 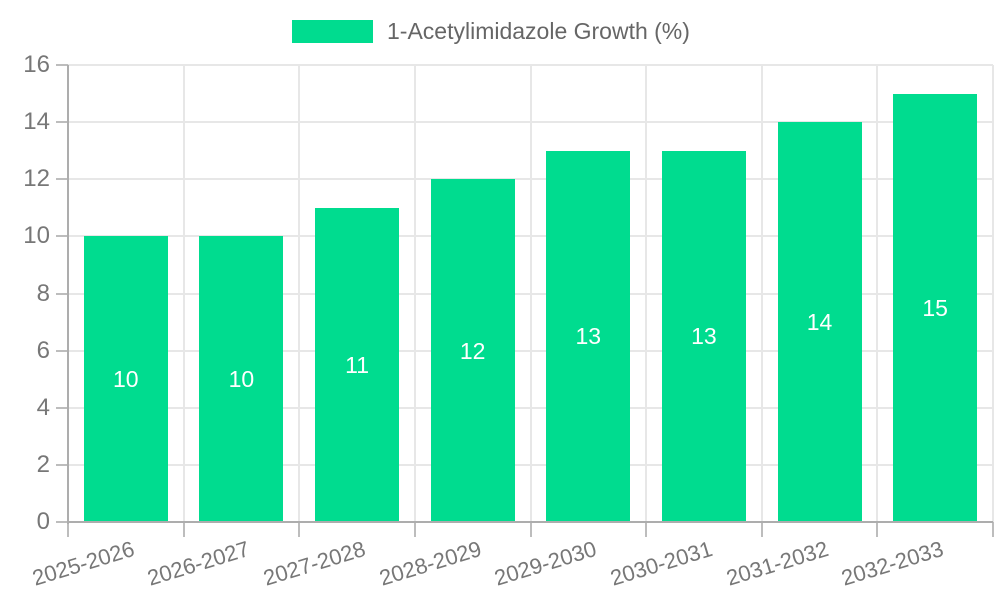 I want to click on legend-label: 1-Acetylimidazole Growth (%), so click(x=538, y=31).